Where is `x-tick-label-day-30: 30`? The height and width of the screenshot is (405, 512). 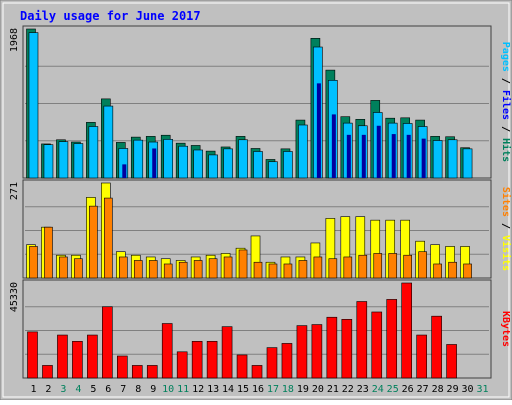 x-tick-label-day-30: 30 is located at coordinates (468, 389).